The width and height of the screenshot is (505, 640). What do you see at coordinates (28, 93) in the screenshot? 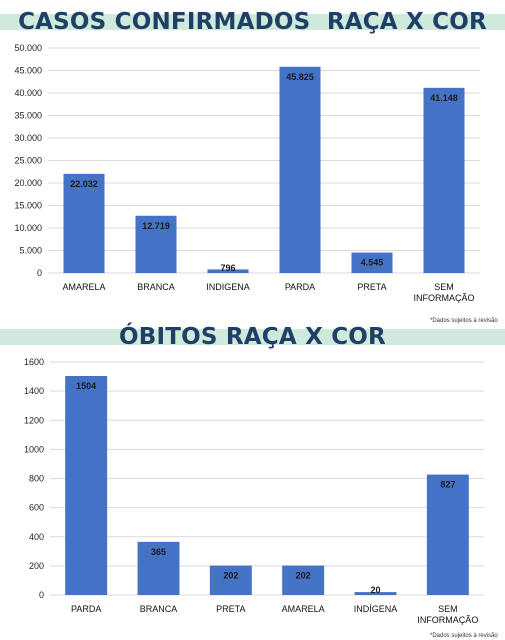
I see `y-tick-label: 40.000` at bounding box center [28, 93].